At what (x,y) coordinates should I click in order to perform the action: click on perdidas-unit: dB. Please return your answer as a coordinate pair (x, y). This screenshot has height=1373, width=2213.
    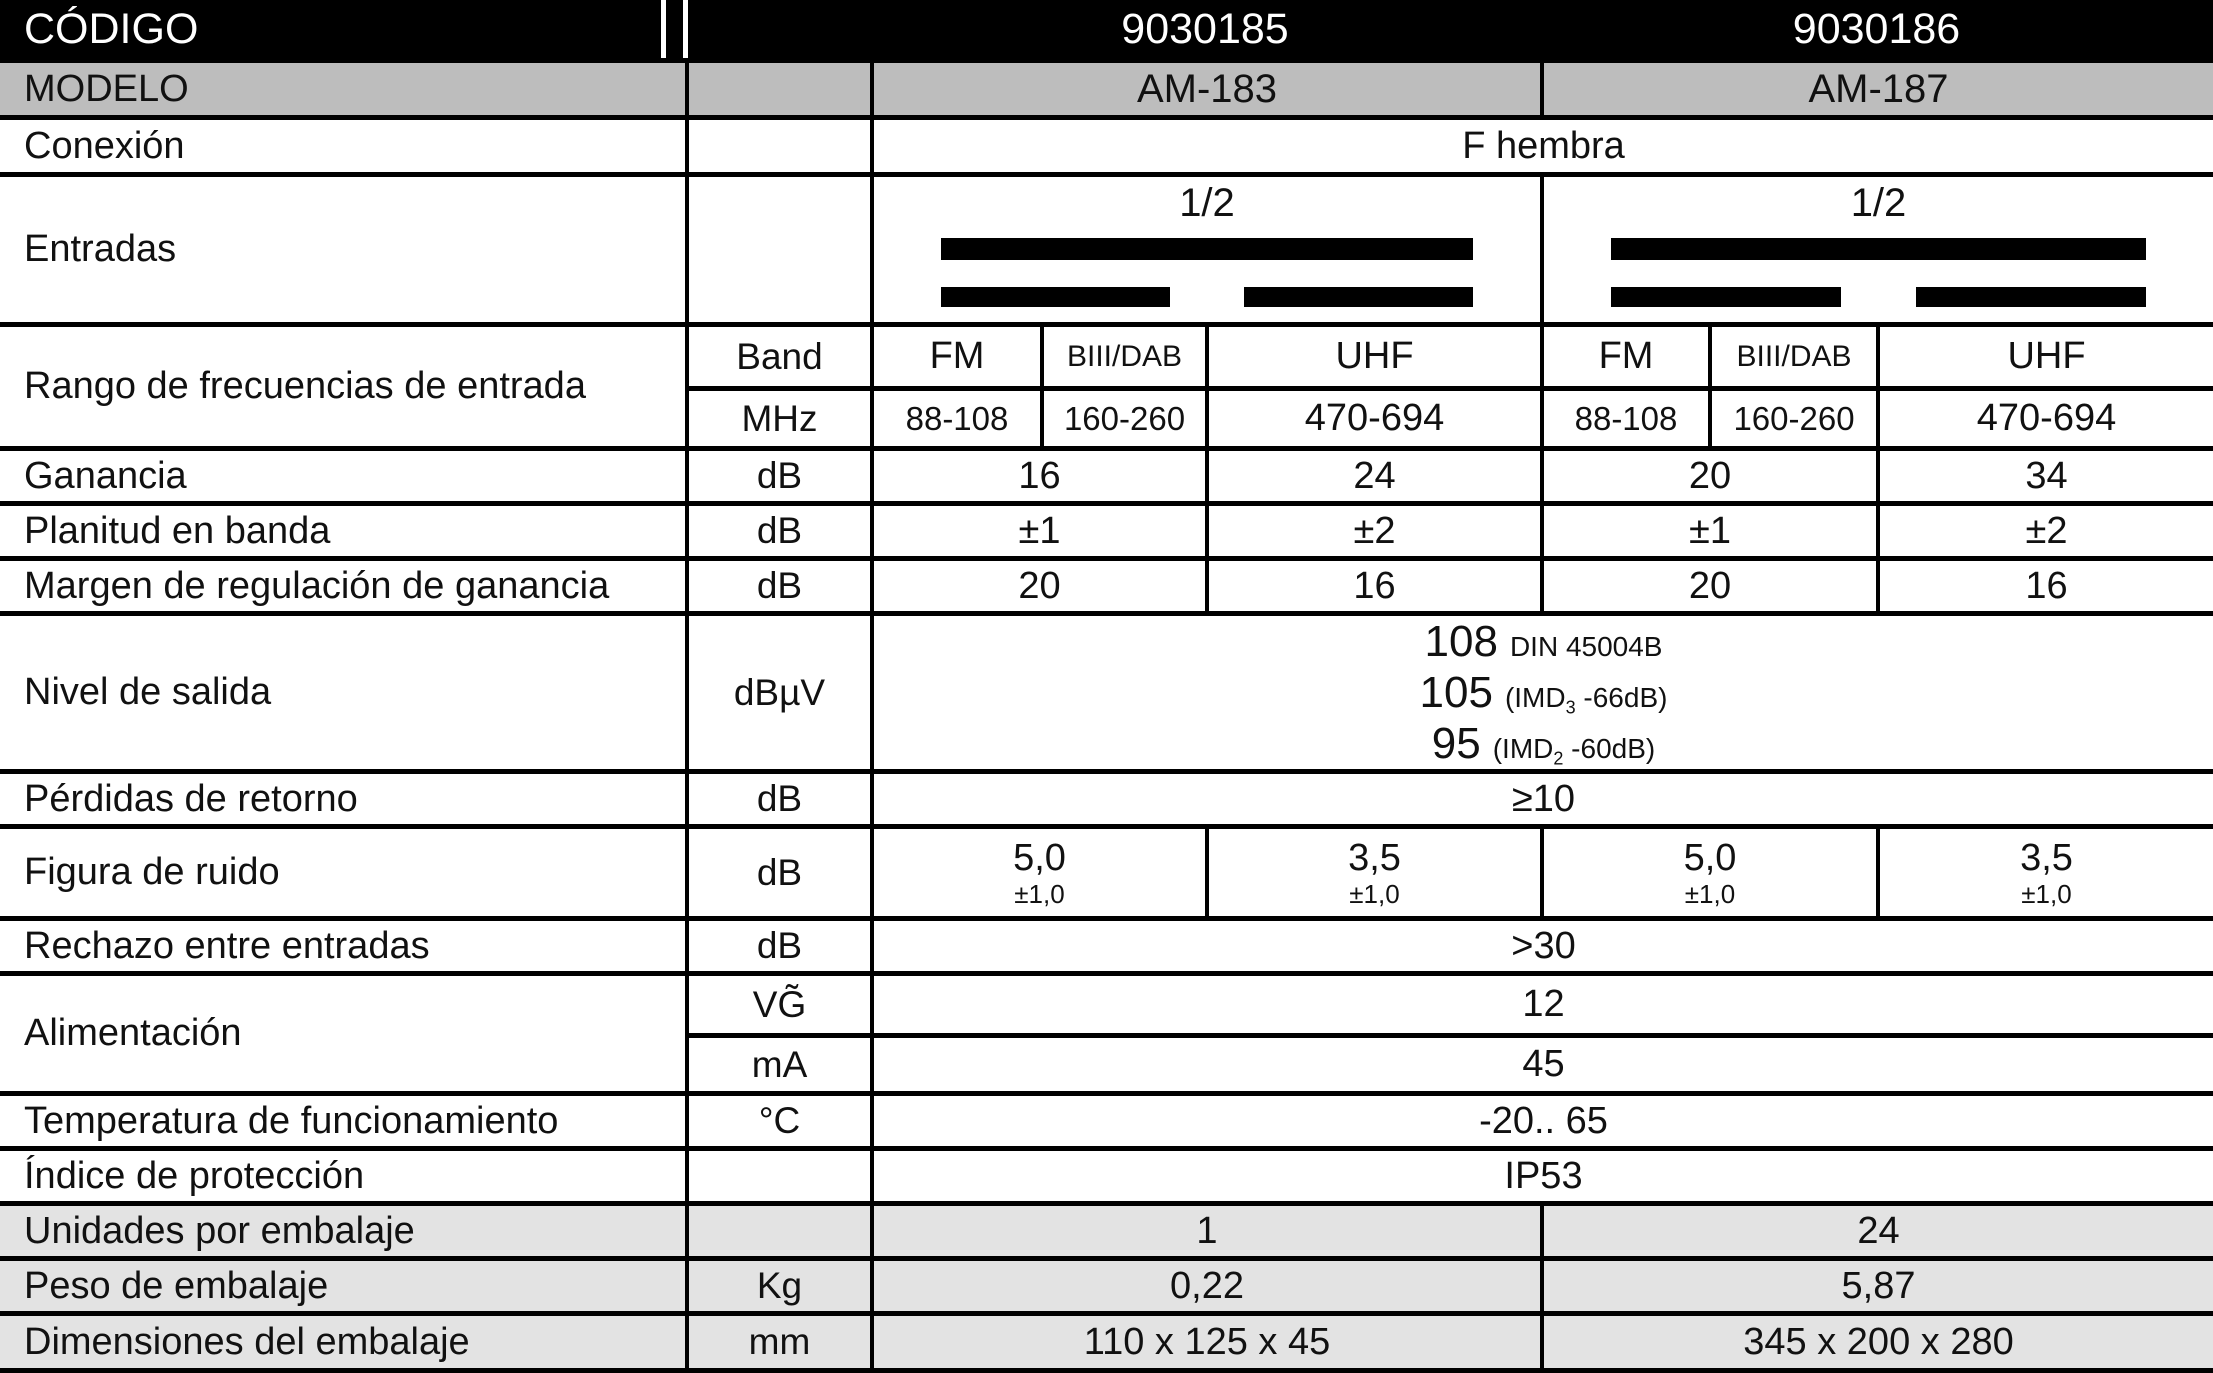
    Looking at the image, I should click on (777, 799).